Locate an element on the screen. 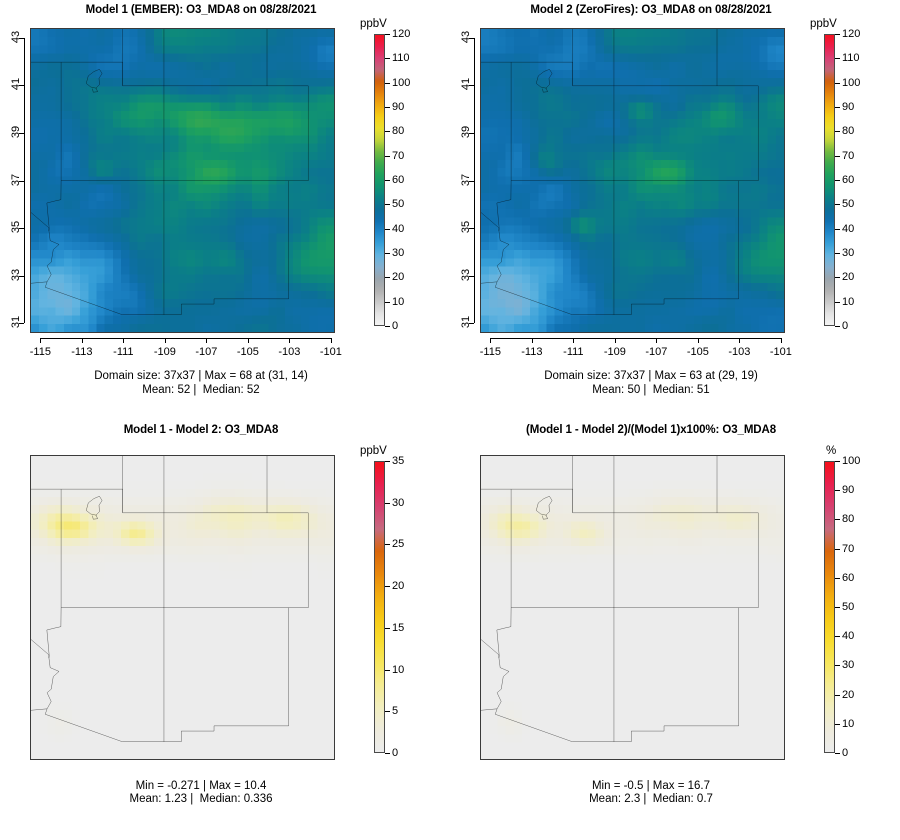 The image size is (900, 840). map-pctdiff is located at coordinates (632, 607).